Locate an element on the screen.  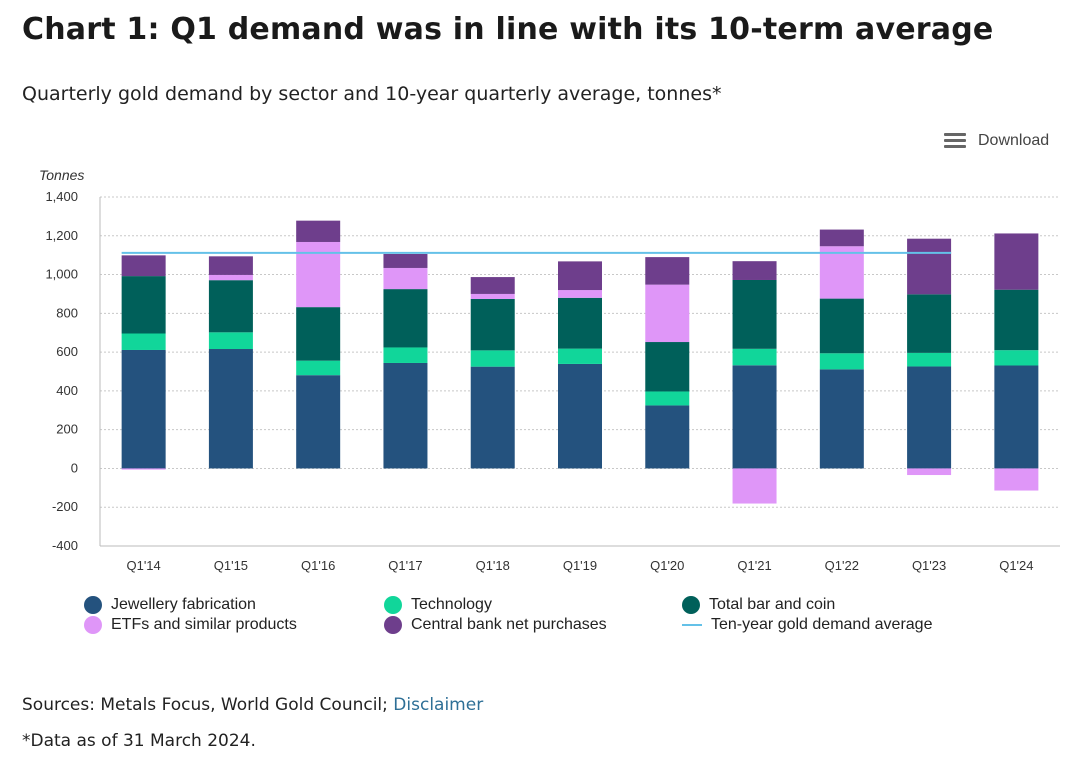
x-tick-label: Q1'24 is located at coordinates (1016, 565).